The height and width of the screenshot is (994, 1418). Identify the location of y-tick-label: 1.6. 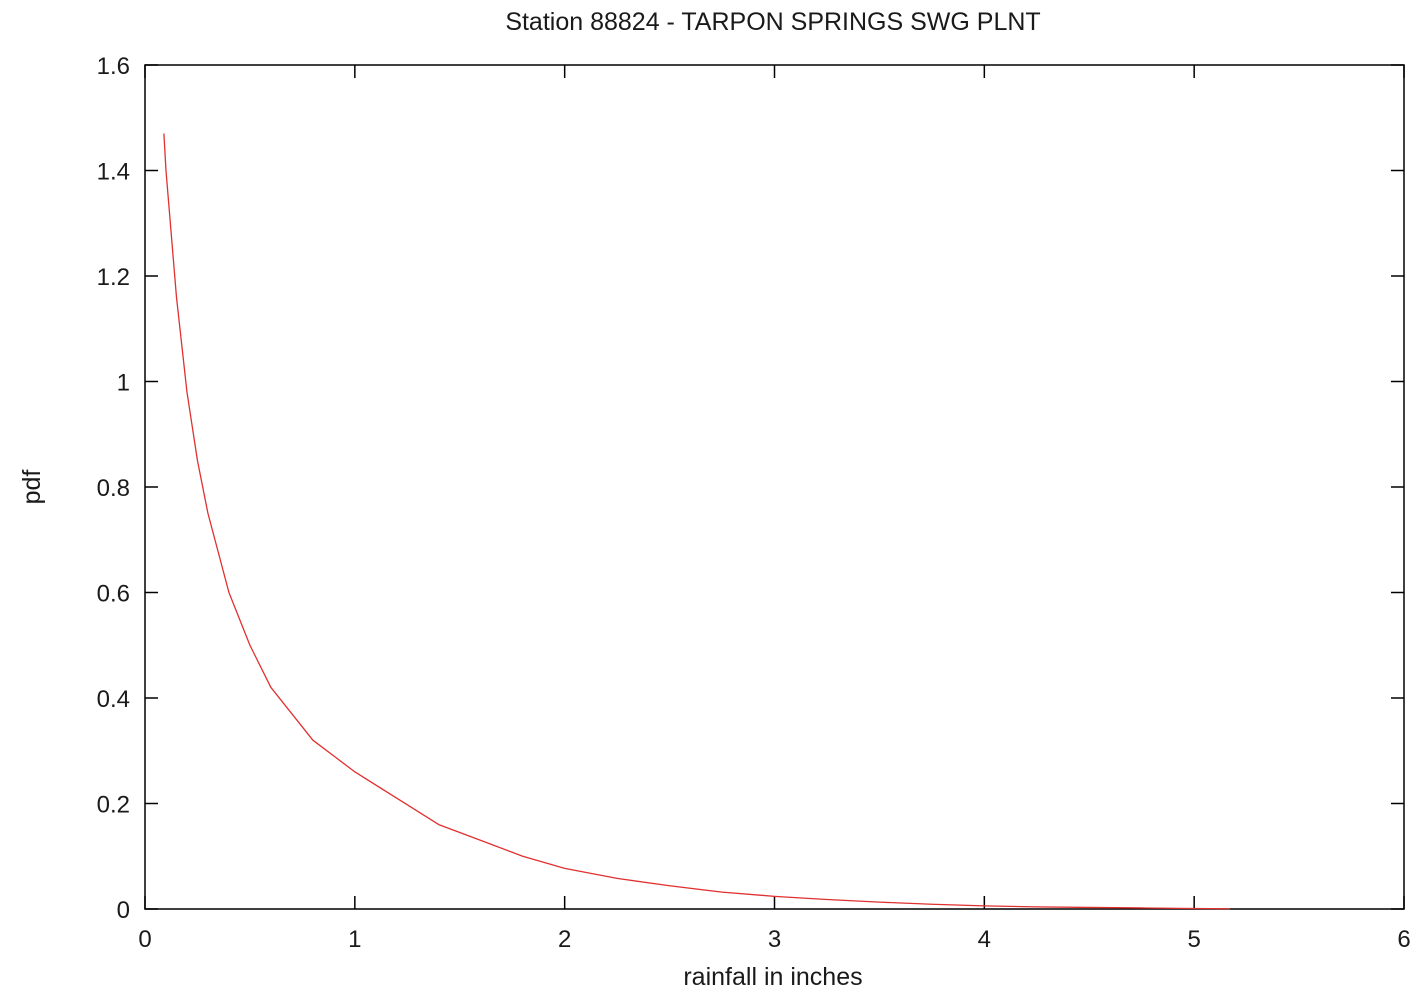
(113, 66).